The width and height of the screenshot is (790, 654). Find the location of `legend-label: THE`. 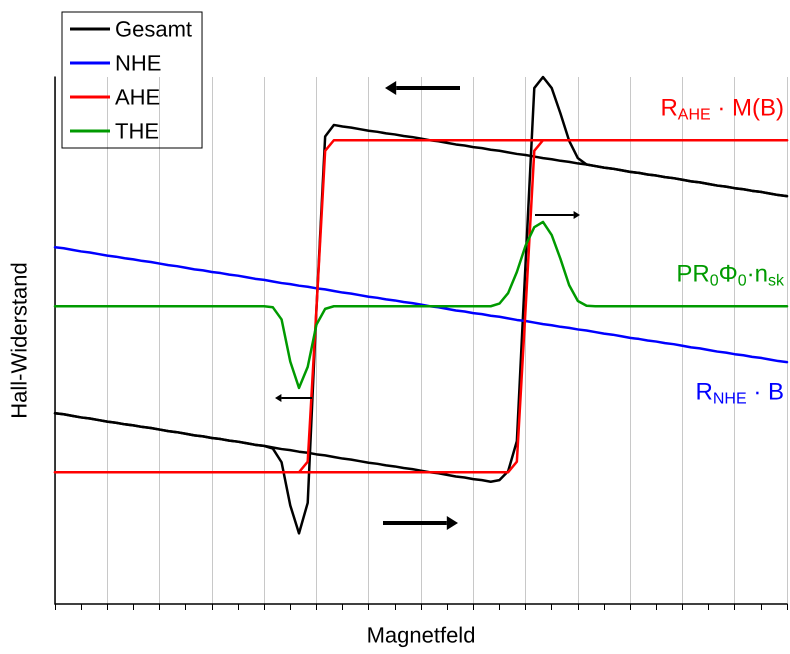

legend-label: THE is located at coordinates (137, 131).